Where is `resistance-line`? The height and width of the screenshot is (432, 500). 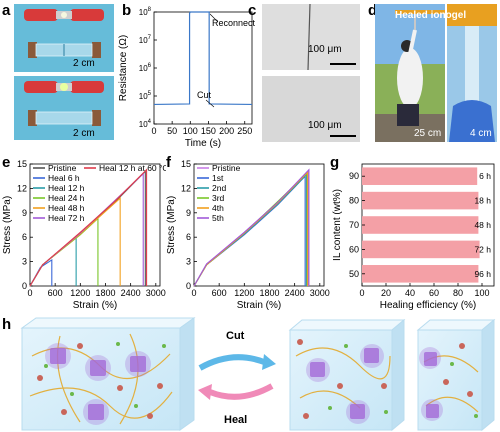
resistance-line is located at coordinates (203, 58).